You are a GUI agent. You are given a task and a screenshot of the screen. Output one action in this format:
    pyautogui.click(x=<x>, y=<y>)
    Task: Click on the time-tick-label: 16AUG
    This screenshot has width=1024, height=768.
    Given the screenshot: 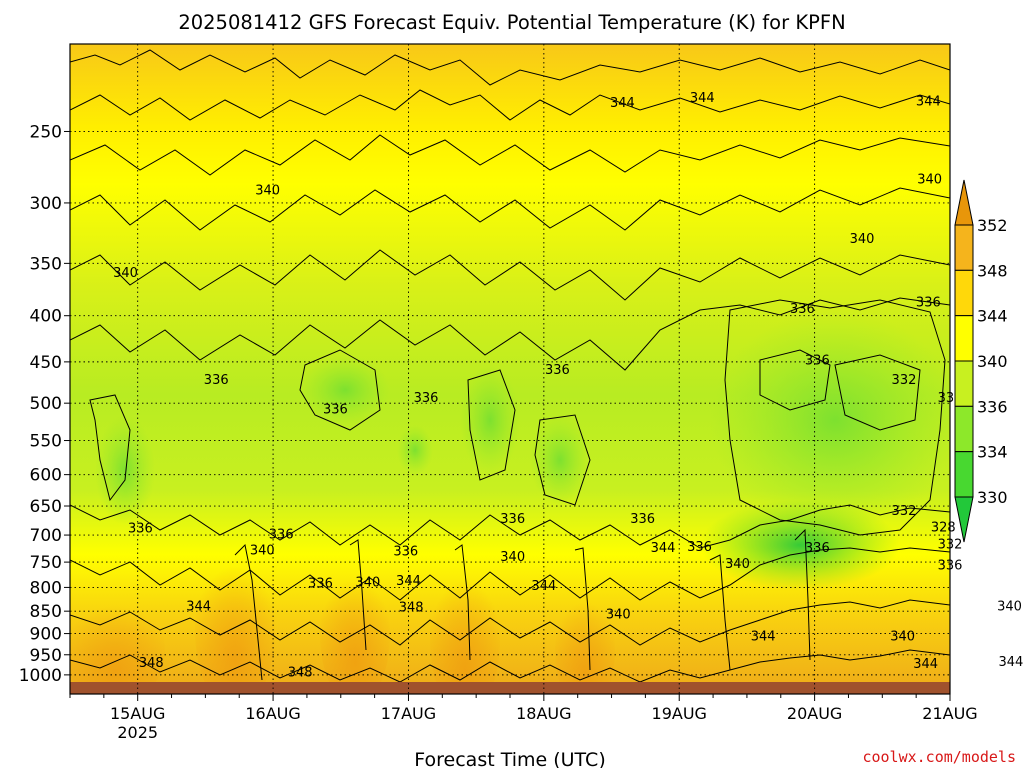 What is the action you would take?
    pyautogui.click(x=272, y=713)
    